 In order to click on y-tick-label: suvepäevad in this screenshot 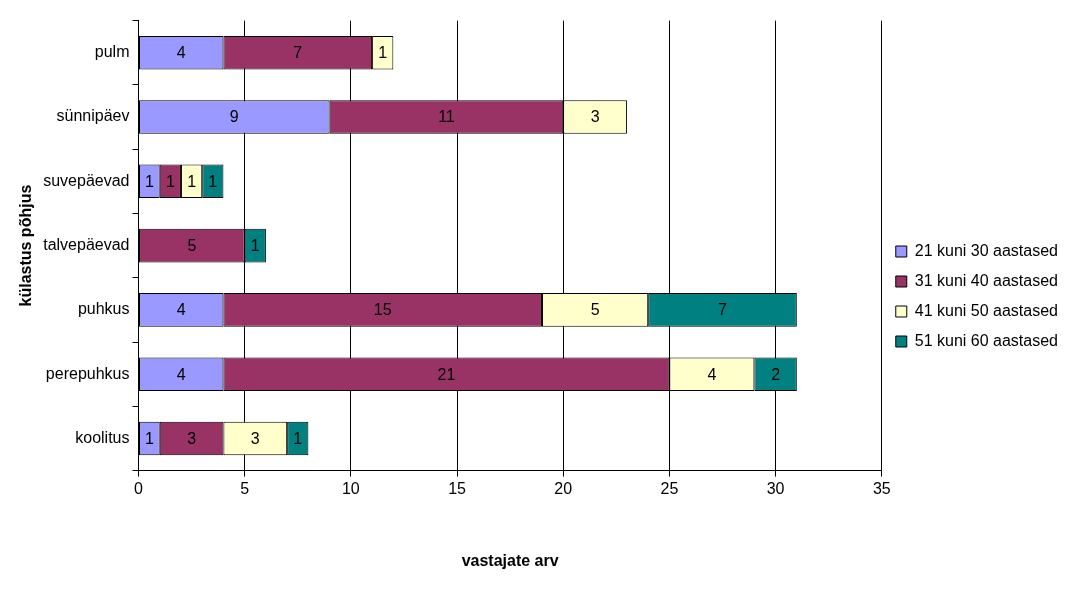, I will do `click(86, 180)`.